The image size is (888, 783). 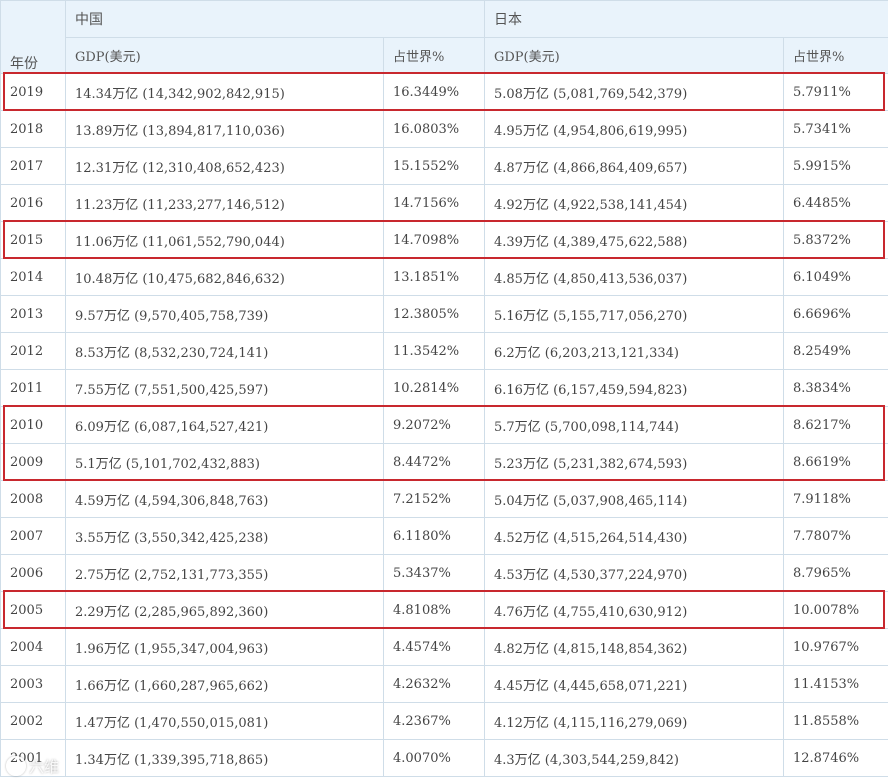 What do you see at coordinates (33, 499) in the screenshot?
I see `year-cell: 2008` at bounding box center [33, 499].